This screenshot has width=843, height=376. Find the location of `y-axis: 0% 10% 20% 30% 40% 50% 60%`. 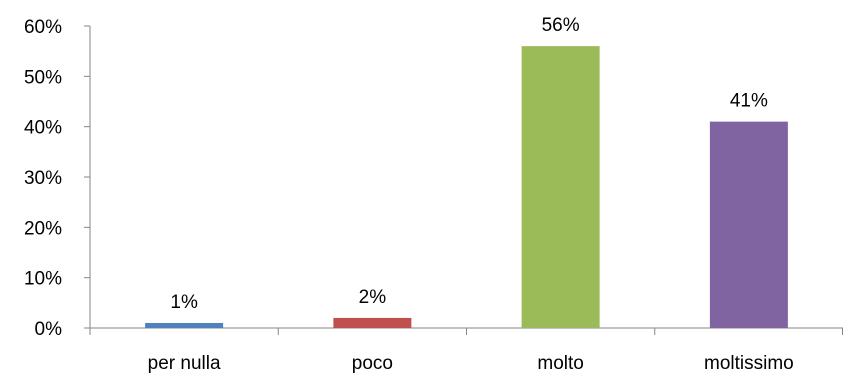

y-axis: 0% 10% 20% 30% 40% 50% 60% is located at coordinates (57, 178).